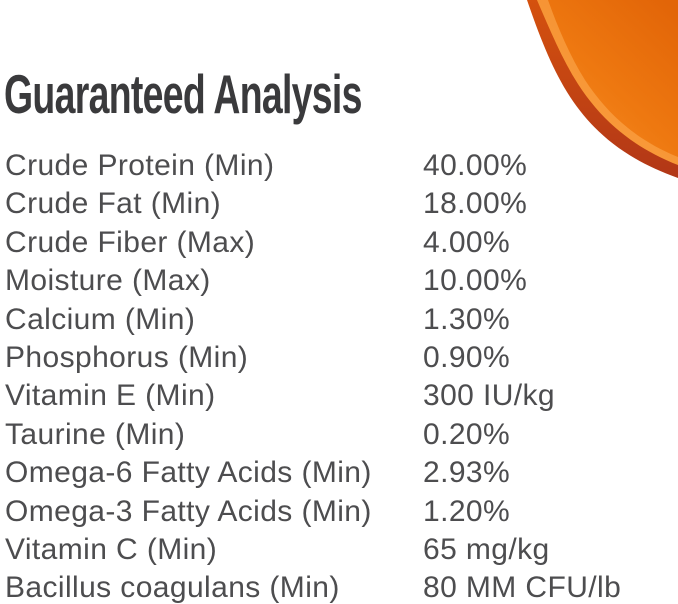  Describe the element at coordinates (475, 204) in the screenshot. I see `nutrient-value: 18.00%` at that location.